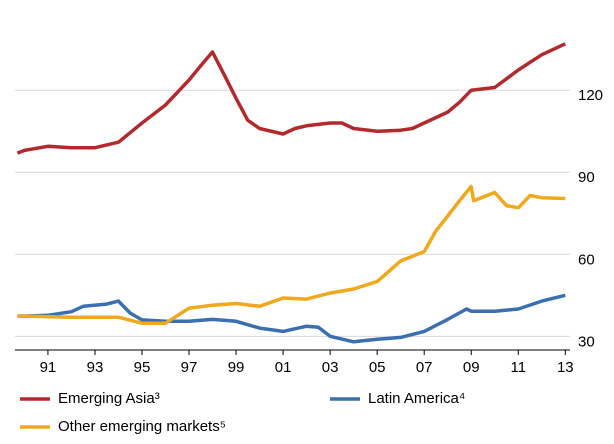 This screenshot has width=614, height=444. What do you see at coordinates (142, 426) in the screenshot?
I see `legend-label: Other emerging markets⁵` at bounding box center [142, 426].